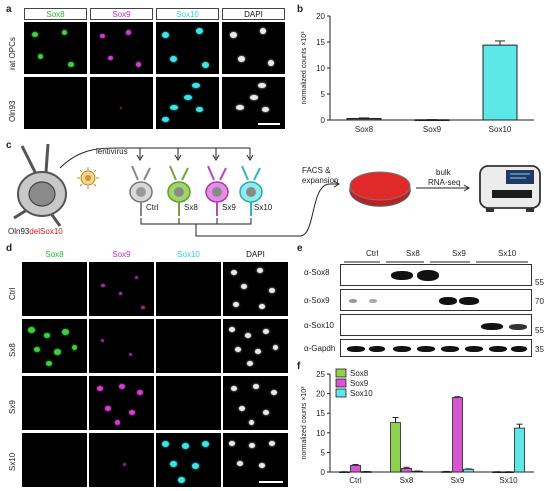  I want to click on oln93-cell-icon, so click(40, 185).